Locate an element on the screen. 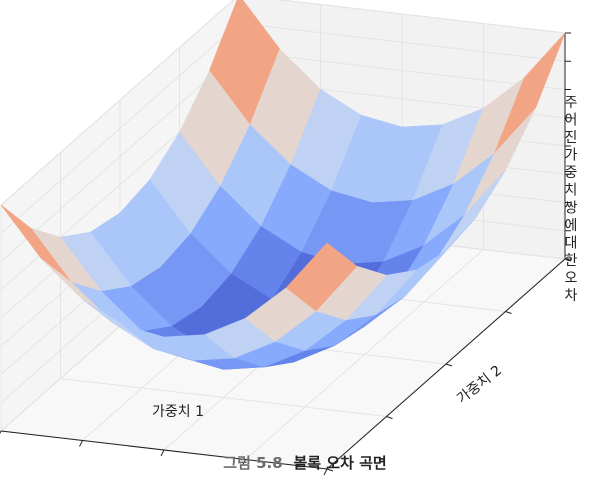  figure-caption: 그림 5.8 볼록 오차 곡면 is located at coordinates (305, 462).